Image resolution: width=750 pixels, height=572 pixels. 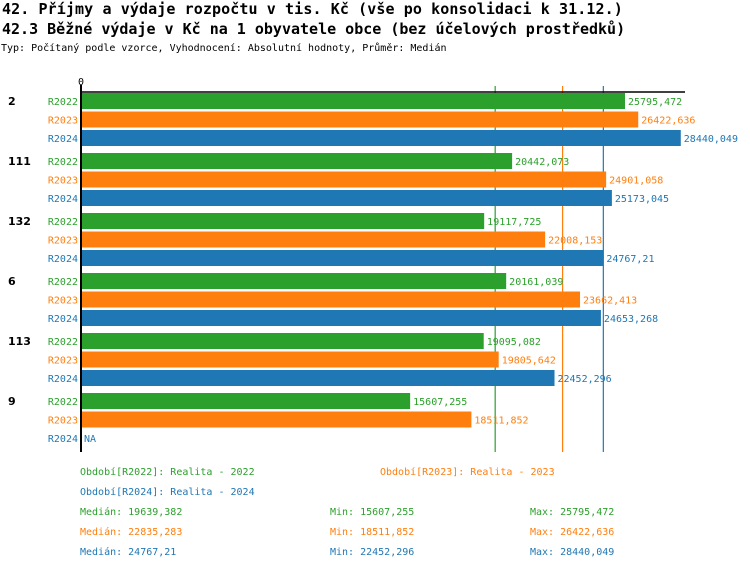 I want to click on data-label: 25173,045, so click(x=642, y=199).